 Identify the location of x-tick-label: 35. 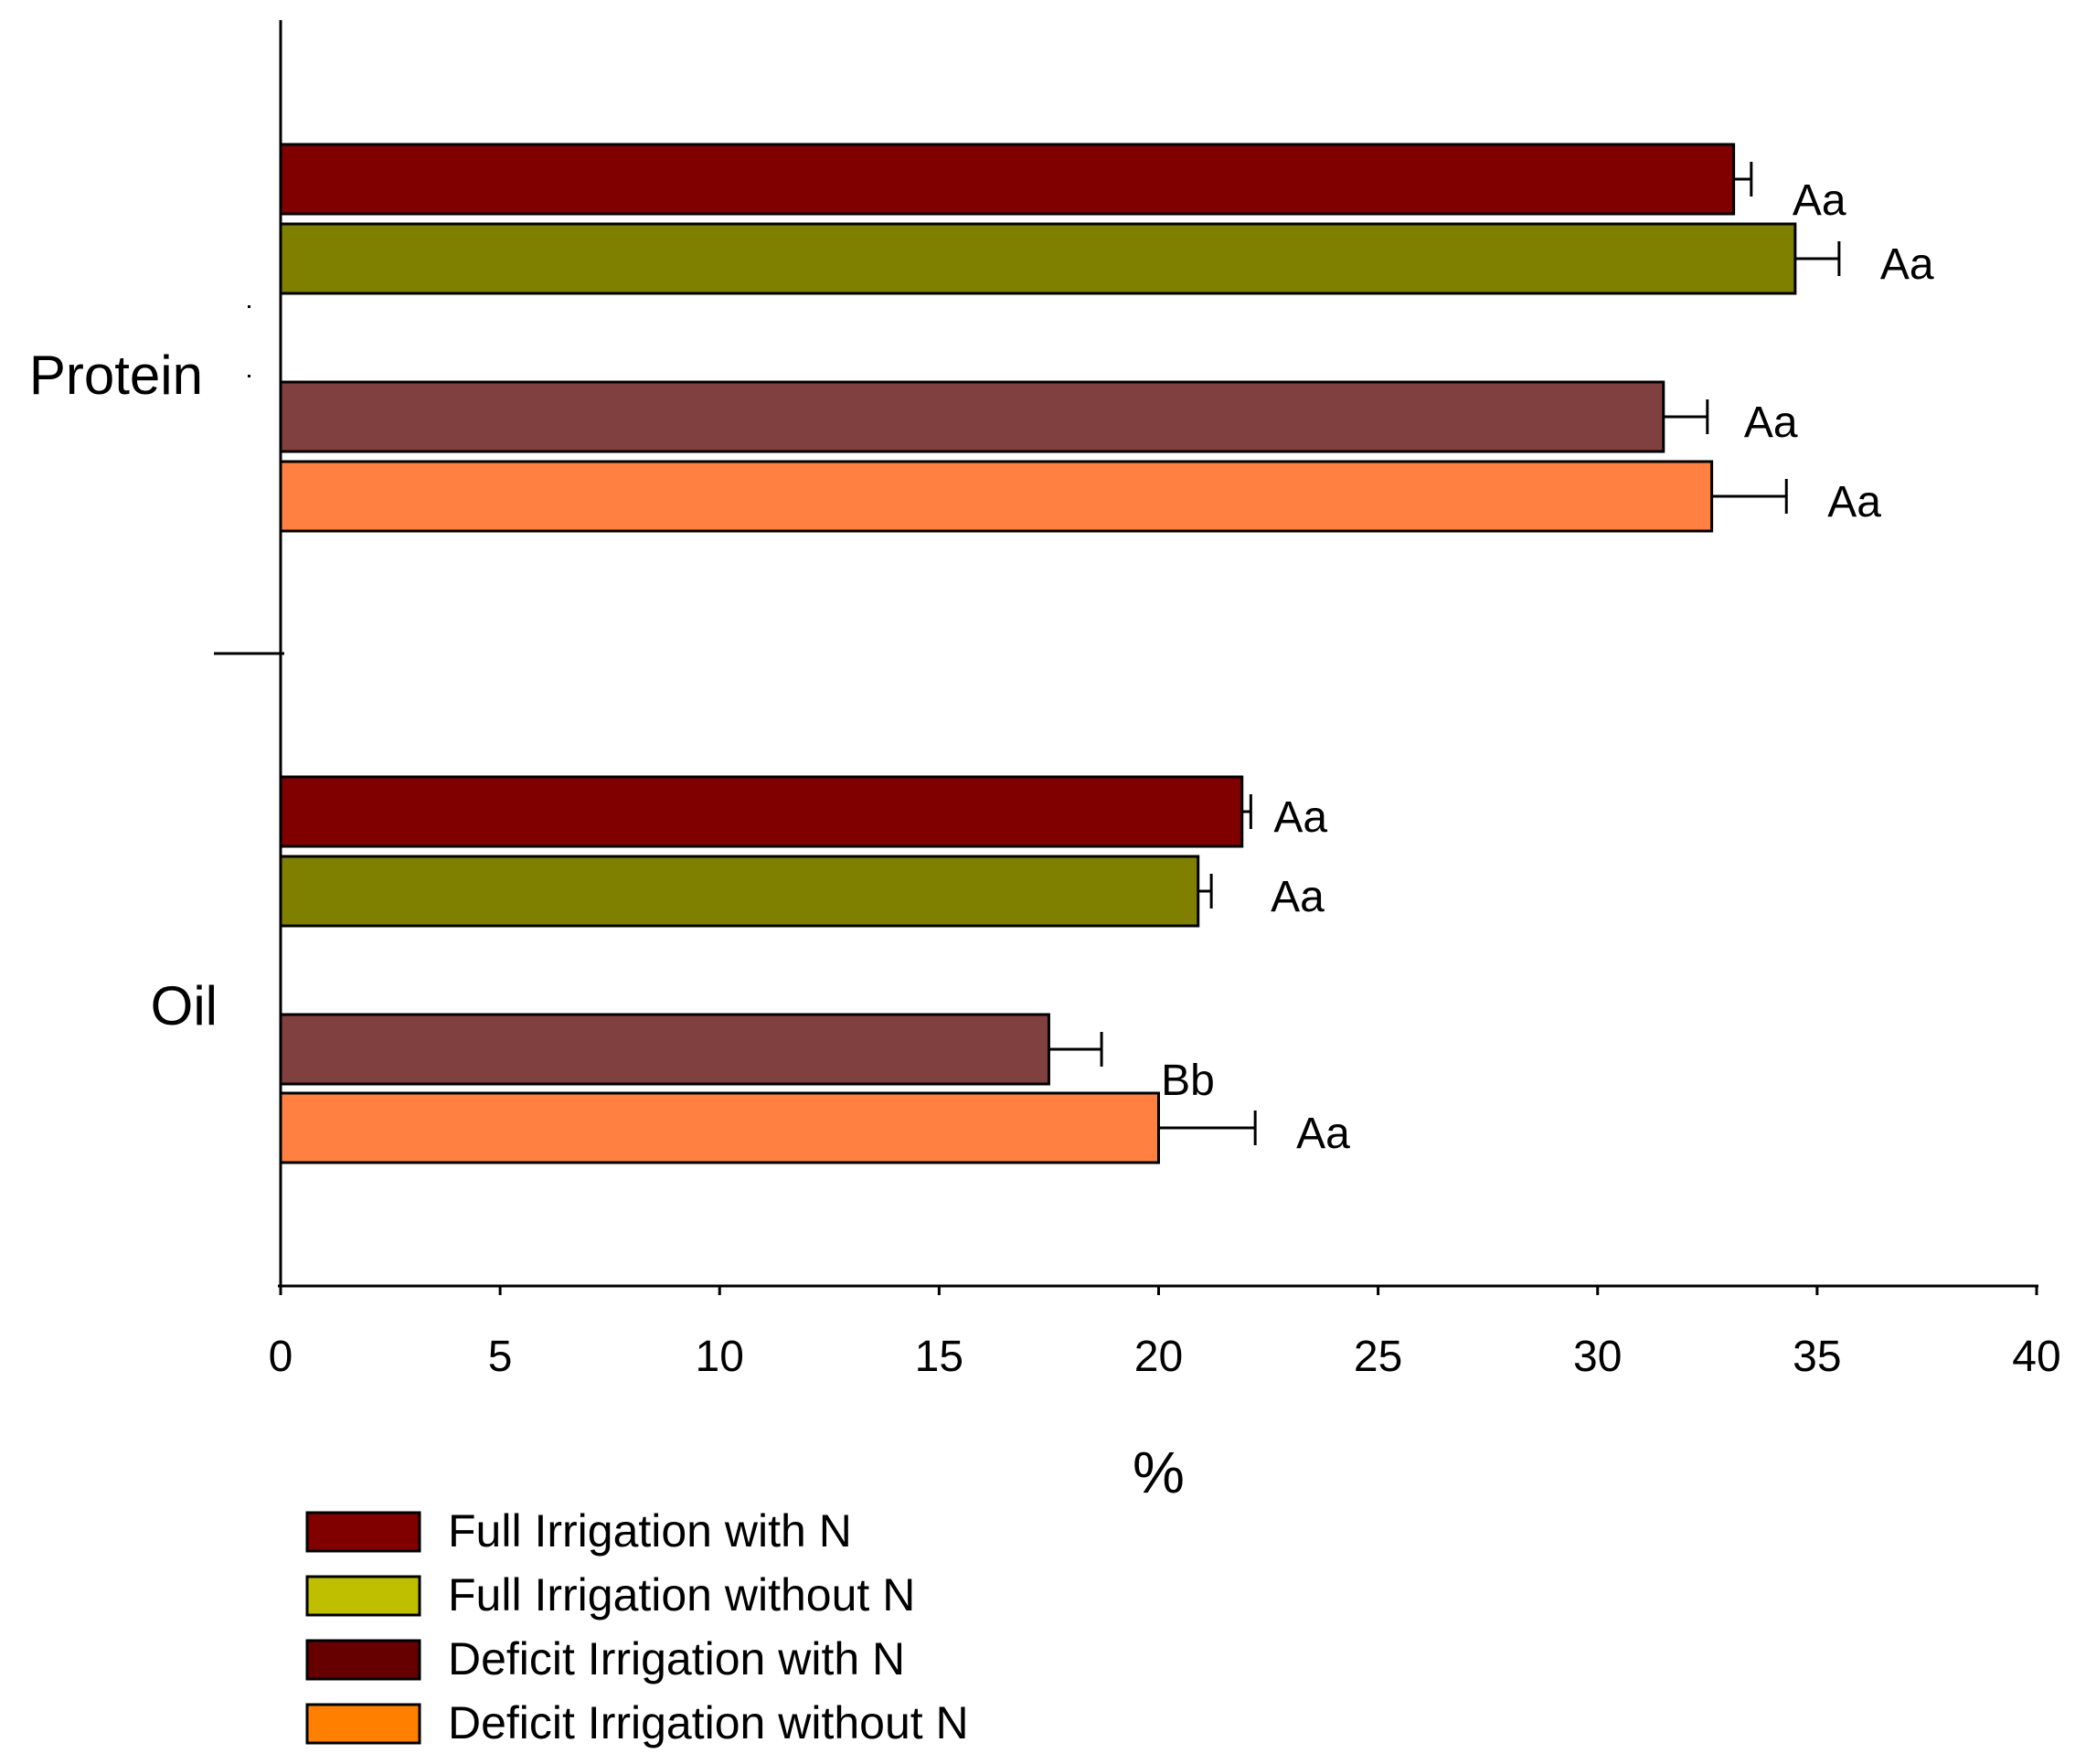
(1817, 1357).